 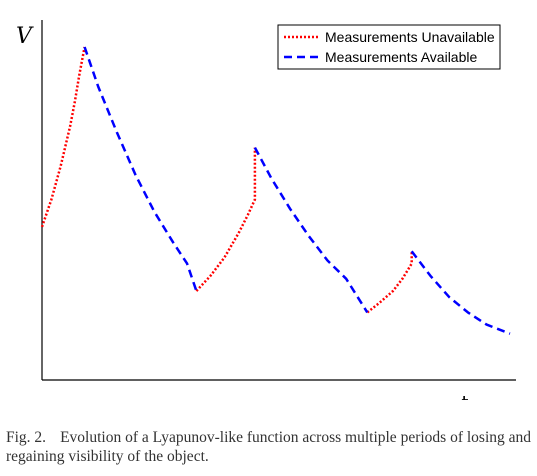 I want to click on legend-box, so click(x=389, y=47).